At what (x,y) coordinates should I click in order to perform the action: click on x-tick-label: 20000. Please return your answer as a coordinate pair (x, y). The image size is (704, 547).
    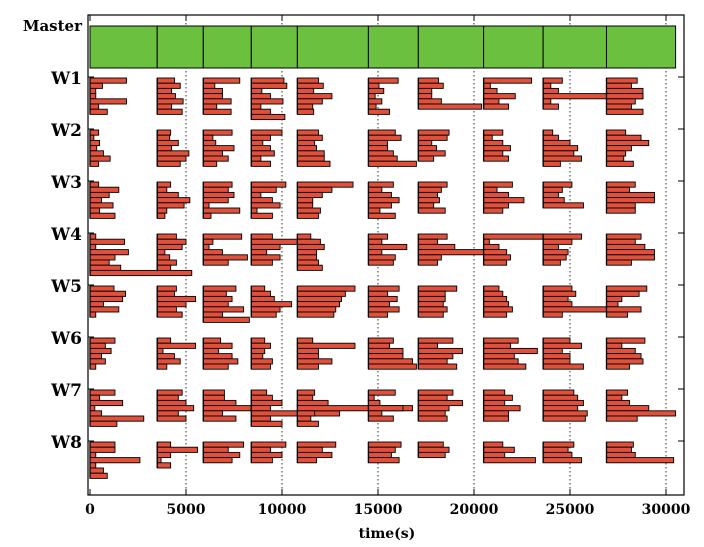
    Looking at the image, I should click on (474, 510).